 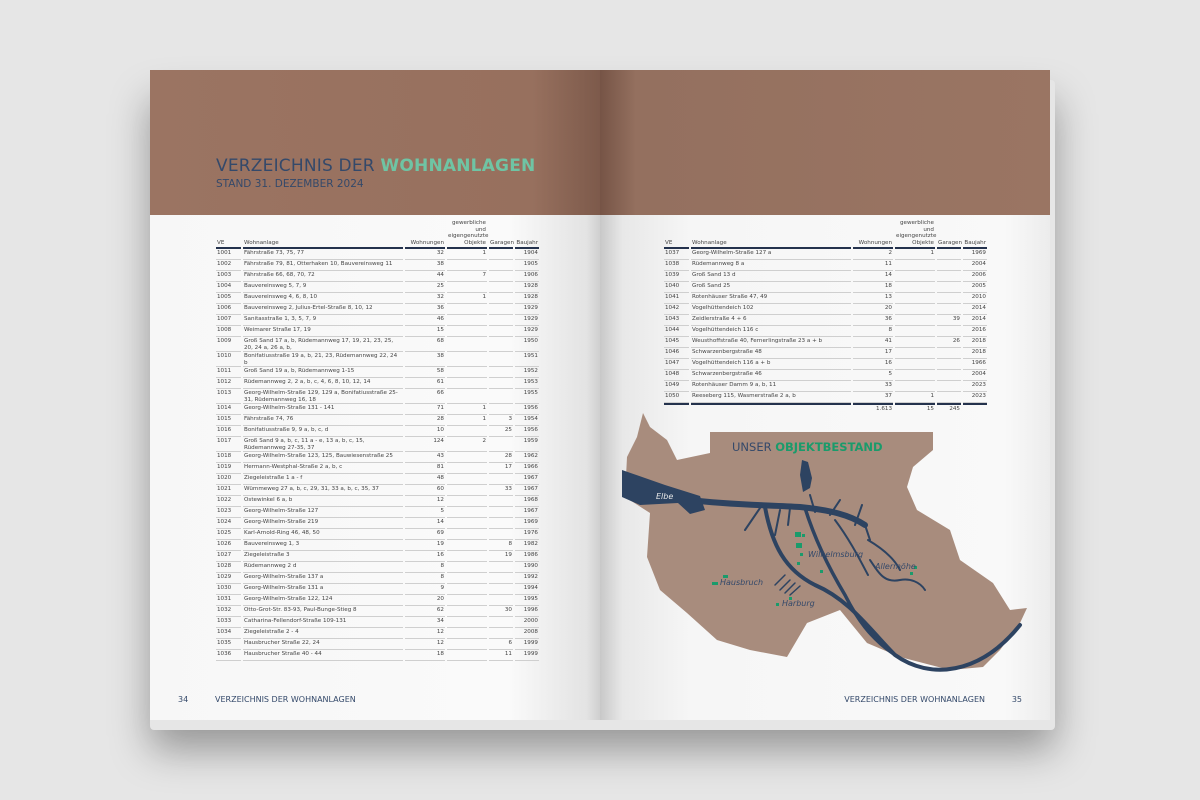 What do you see at coordinates (771, 265) in the screenshot?
I see `cell-wohnanlage: Rüdemannweg 8 a` at bounding box center [771, 265].